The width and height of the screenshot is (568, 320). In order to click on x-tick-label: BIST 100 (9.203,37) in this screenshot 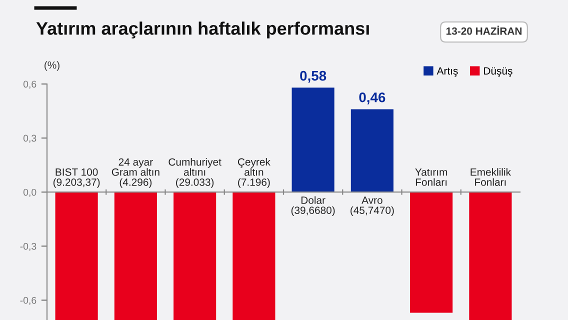, I will do `click(76, 178)`.